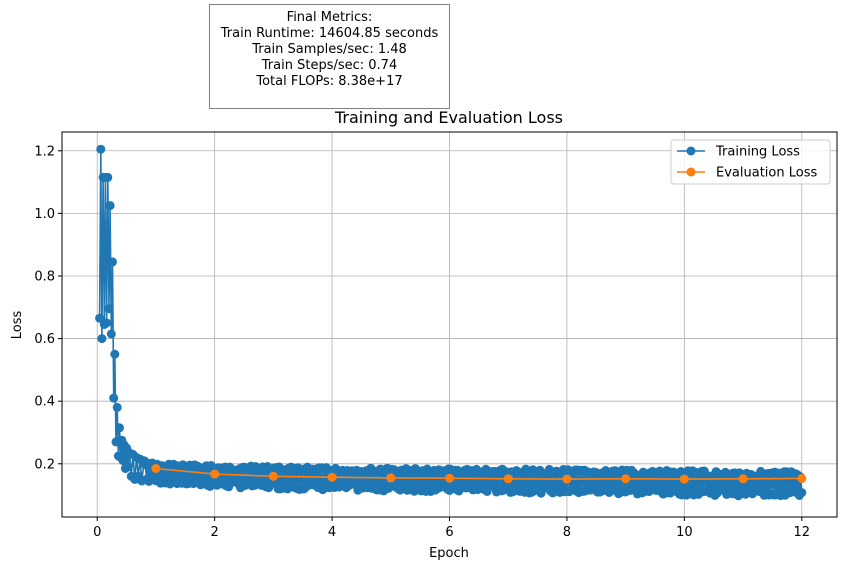 This screenshot has width=846, height=570. I want to click on metrics-steps-per-sec: Train Steps/sec: 0.74, so click(329, 65).